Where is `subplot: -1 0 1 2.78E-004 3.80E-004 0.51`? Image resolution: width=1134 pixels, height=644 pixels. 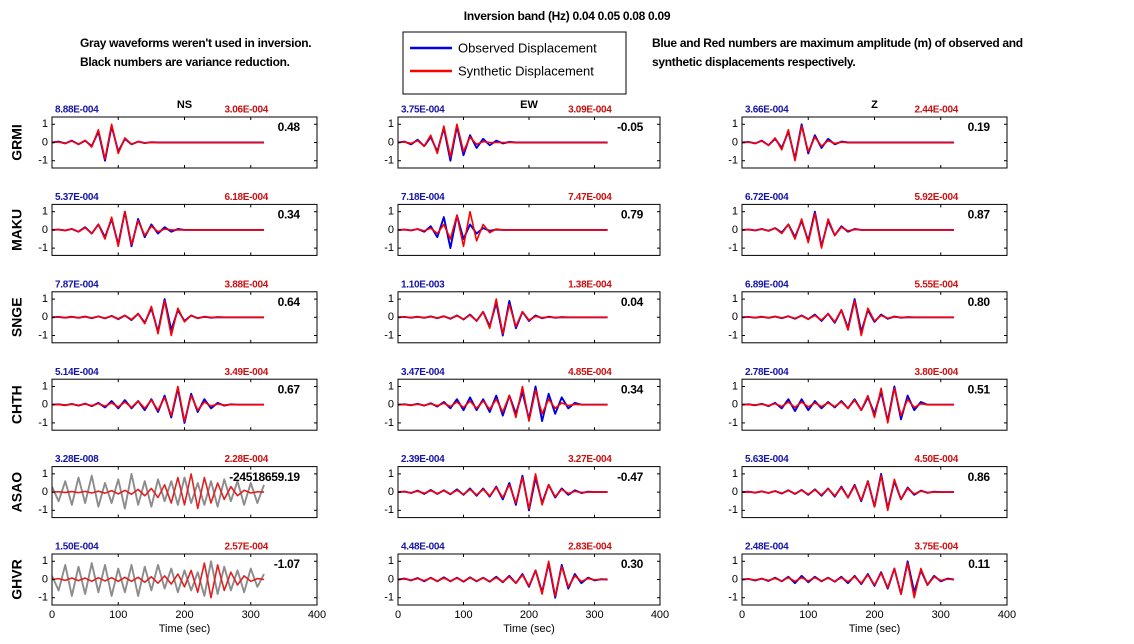 subplot: -1 0 1 2.78E-004 3.80E-004 0.51 is located at coordinates (868, 399).